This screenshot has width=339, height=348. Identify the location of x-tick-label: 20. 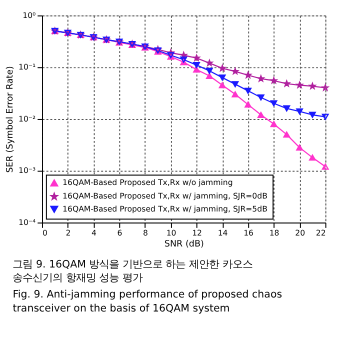
(300, 233).